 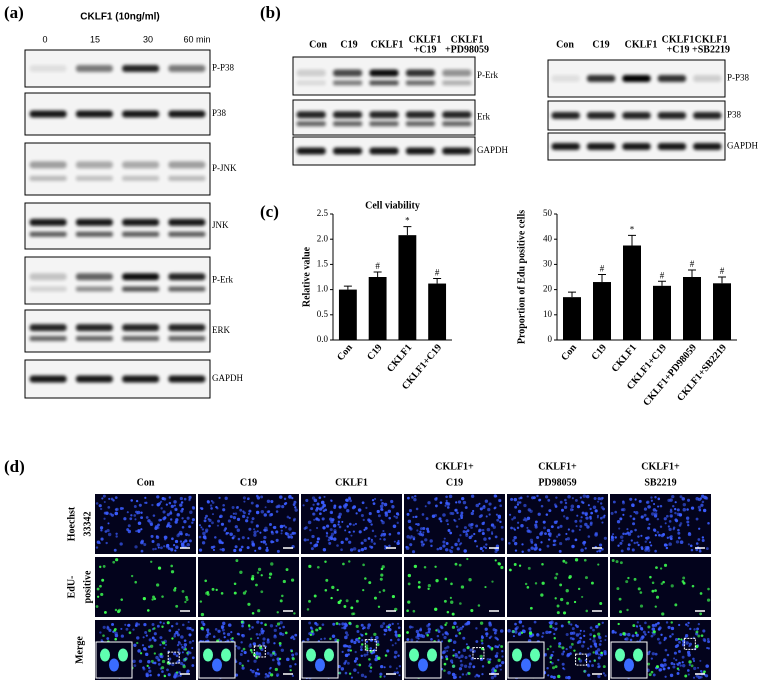 What do you see at coordinates (173, 657) in the screenshot?
I see `zoom-box` at bounding box center [173, 657].